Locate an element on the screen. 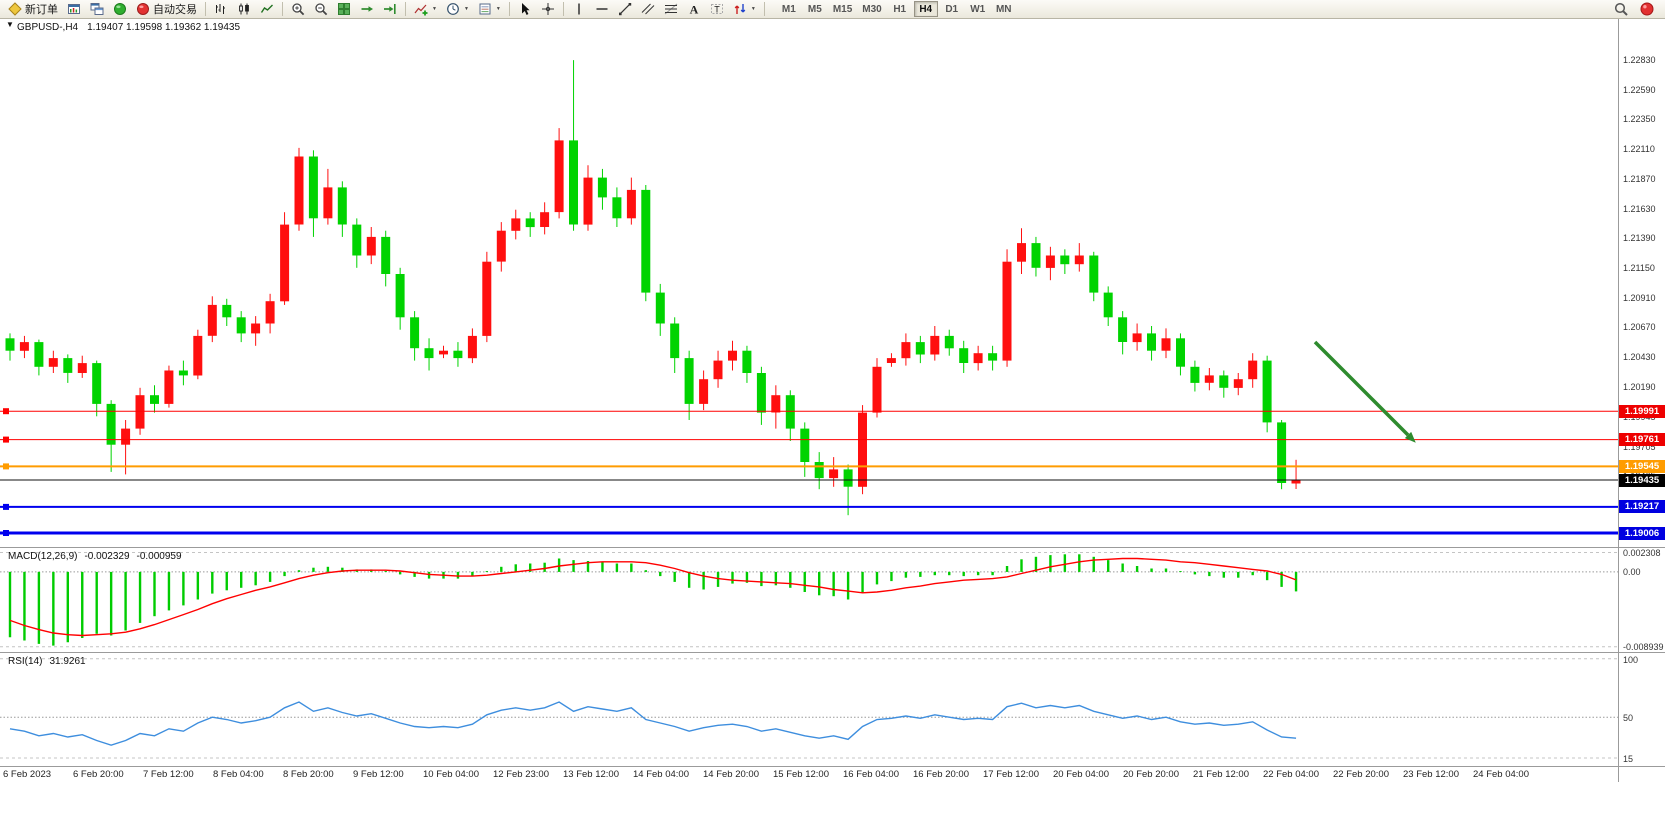 The image size is (1665, 835). macd-indicator-header: MACD(12,26,9) -0.002329 -0.000959 is located at coordinates (95, 556).